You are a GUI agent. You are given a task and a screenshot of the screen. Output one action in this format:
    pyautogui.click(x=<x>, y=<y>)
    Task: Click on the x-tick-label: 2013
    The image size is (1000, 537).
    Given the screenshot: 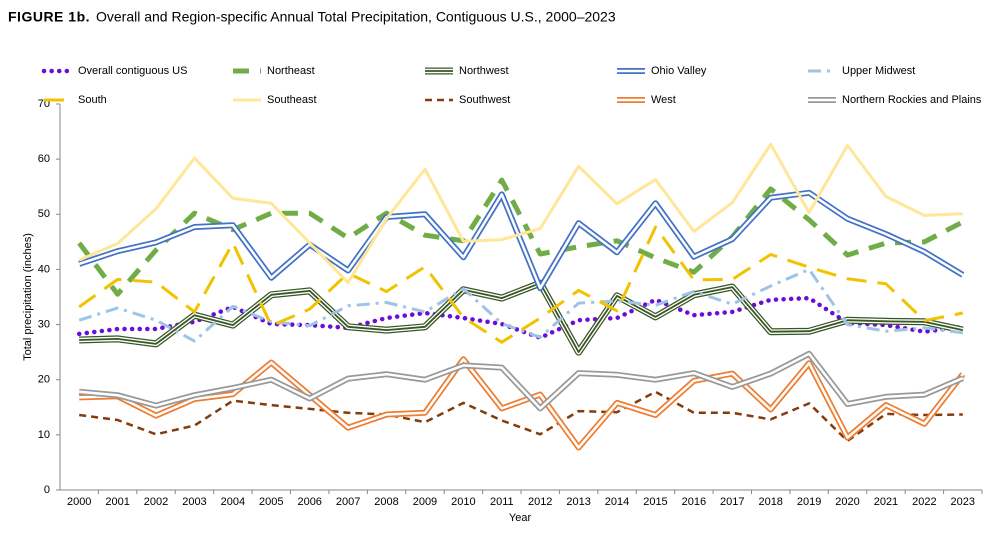 What is the action you would take?
    pyautogui.click(x=578, y=502)
    